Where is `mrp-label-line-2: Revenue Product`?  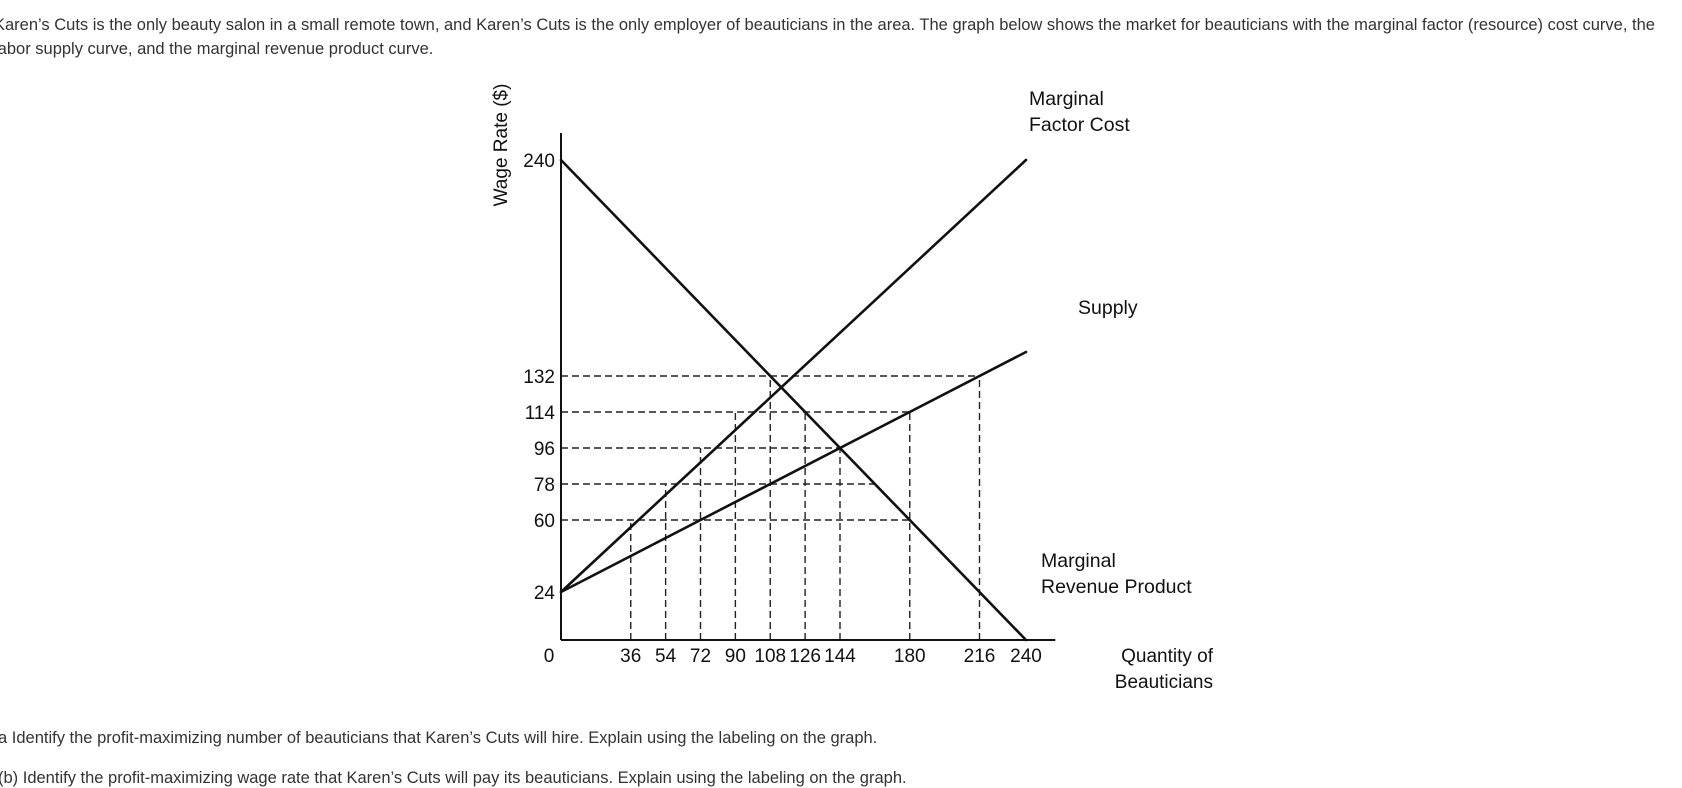
mrp-label-line-2: Revenue Product is located at coordinates (1116, 587).